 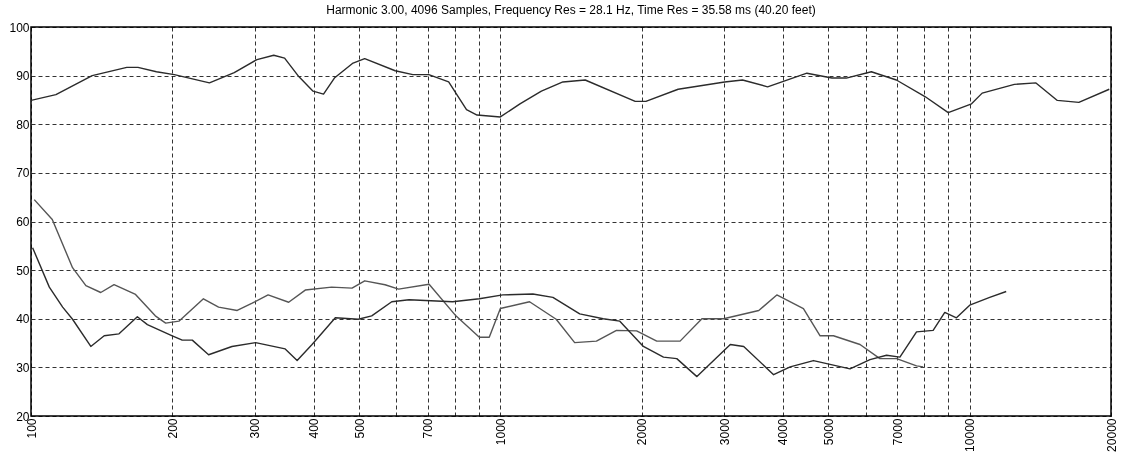 I want to click on x-tick-label: 7000, so click(x=897, y=432).